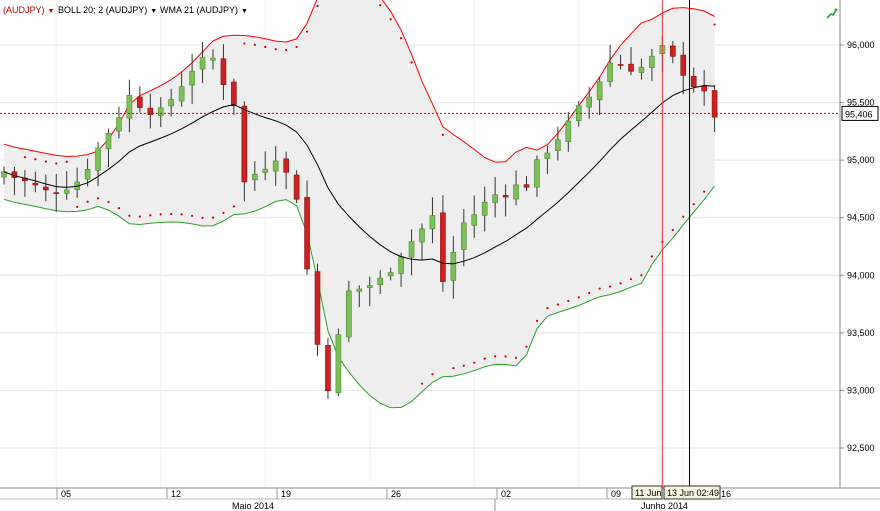  Describe the element at coordinates (726, 494) in the screenshot. I see `x-day-label: 16` at that location.